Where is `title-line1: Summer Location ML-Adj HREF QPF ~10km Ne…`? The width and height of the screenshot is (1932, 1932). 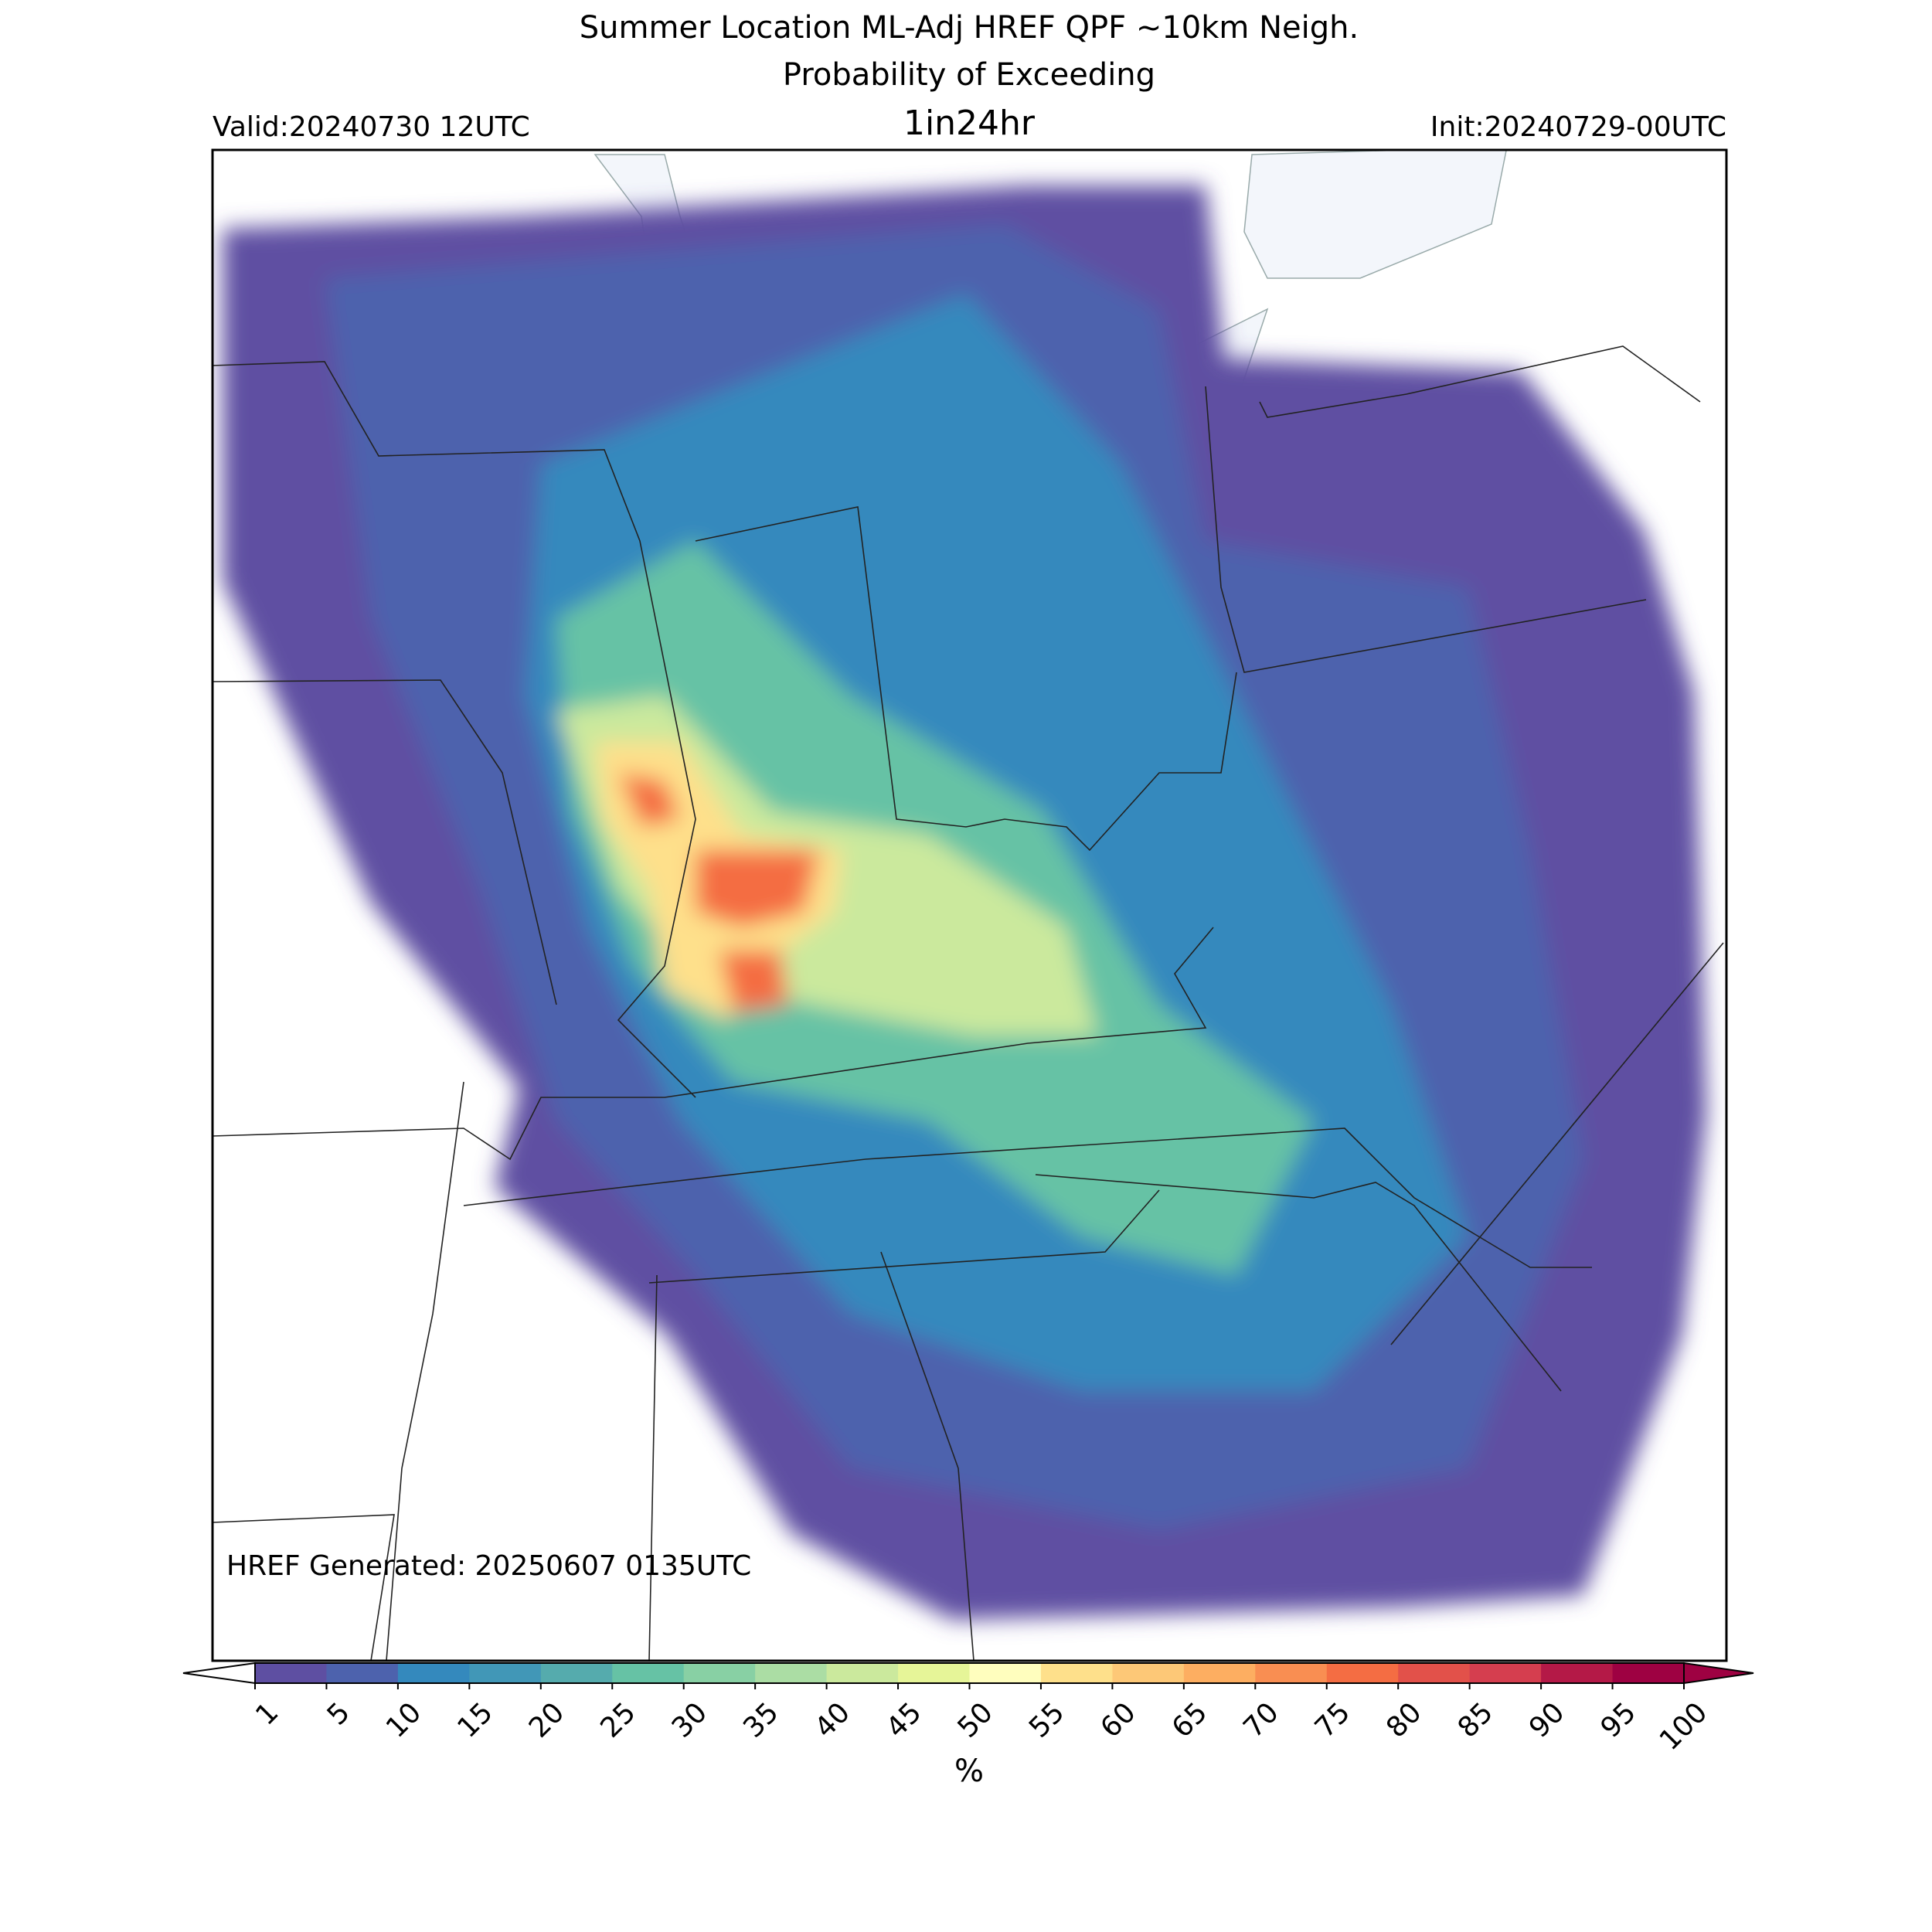
title-line1: Summer Location ML-Adj HREF QPF ~10km Ne… is located at coordinates (970, 28).